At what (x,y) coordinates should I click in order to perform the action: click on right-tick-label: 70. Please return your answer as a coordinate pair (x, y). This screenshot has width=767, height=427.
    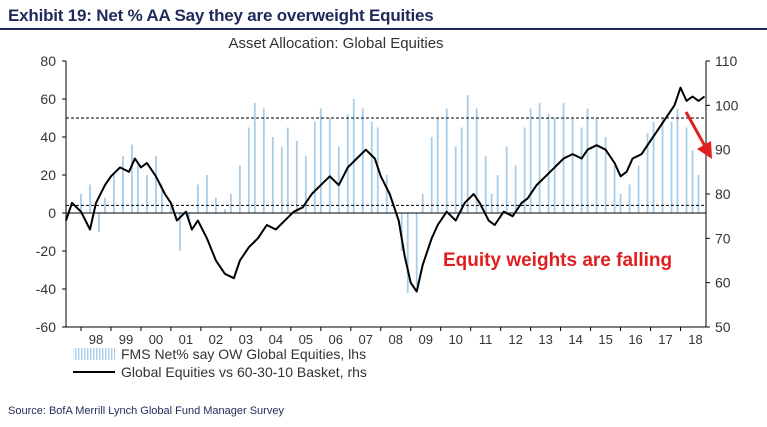
    Looking at the image, I should click on (723, 238).